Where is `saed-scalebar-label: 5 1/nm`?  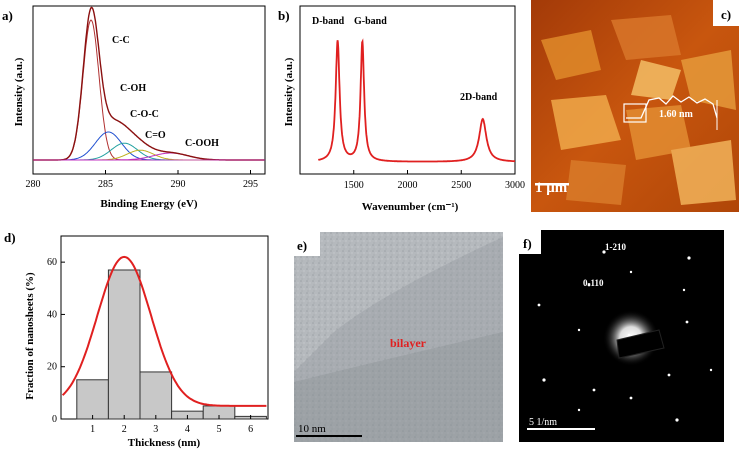
saed-scalebar-label: 5 1/nm is located at coordinates (543, 422).